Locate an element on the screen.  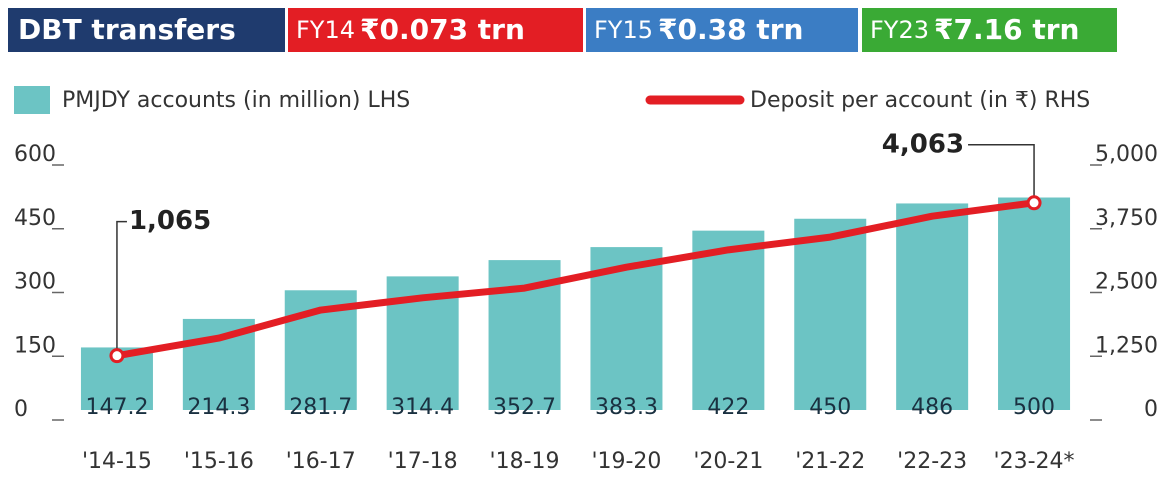
y2-tick-label: 2,500 is located at coordinates (1126, 282).